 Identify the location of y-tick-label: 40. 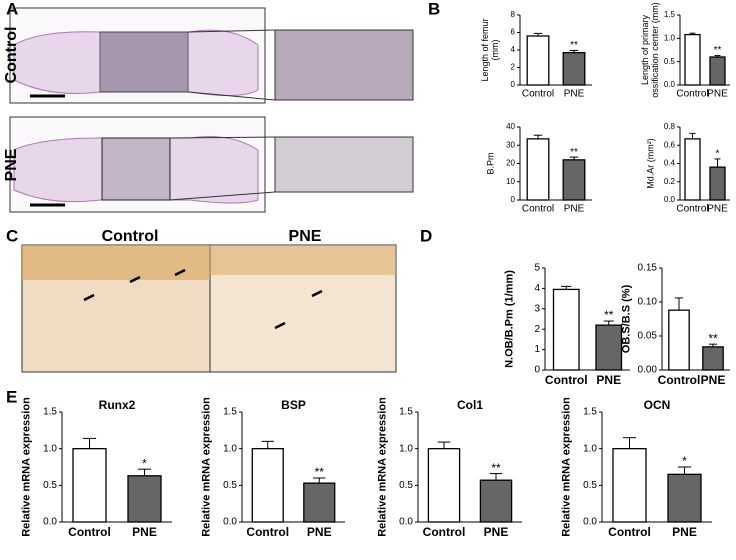
(510, 126).